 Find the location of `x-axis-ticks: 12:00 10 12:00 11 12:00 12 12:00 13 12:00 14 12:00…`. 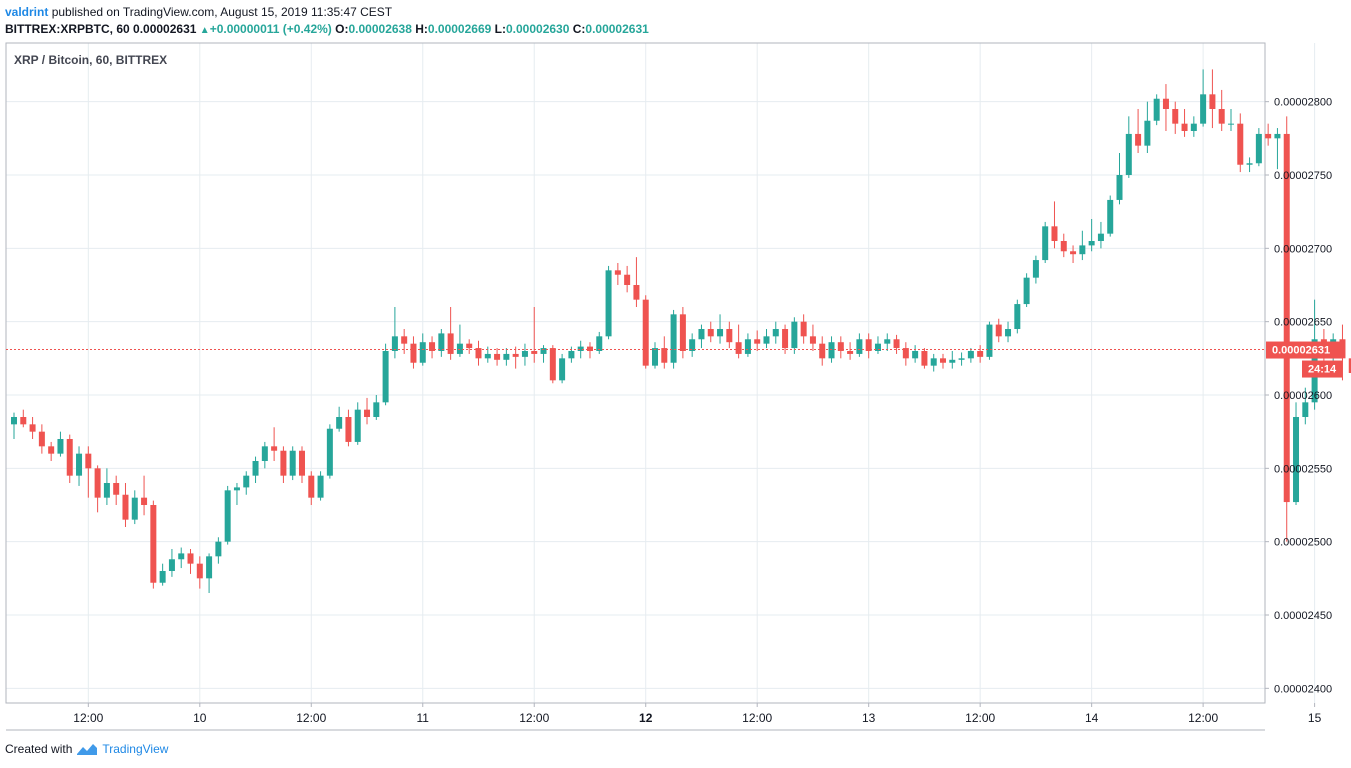

x-axis-ticks: 12:00 10 12:00 11 12:00 12 12:00 13 12:00 14 12:00… is located at coordinates (697, 714).